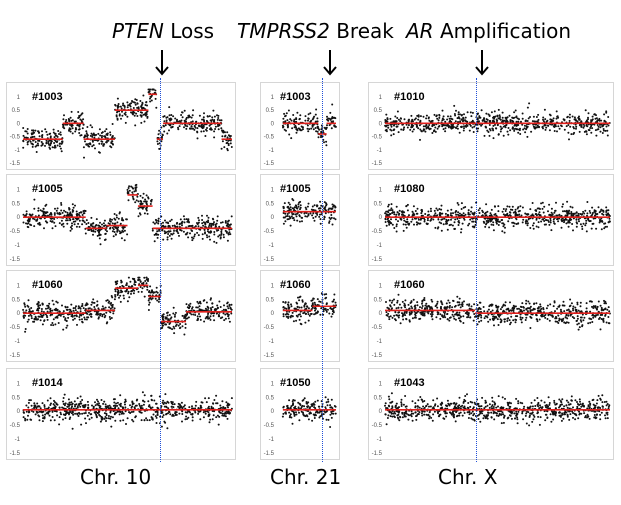 This screenshot has width=621, height=505. I want to click on y-tick-label: -1.5, so click(15, 164).